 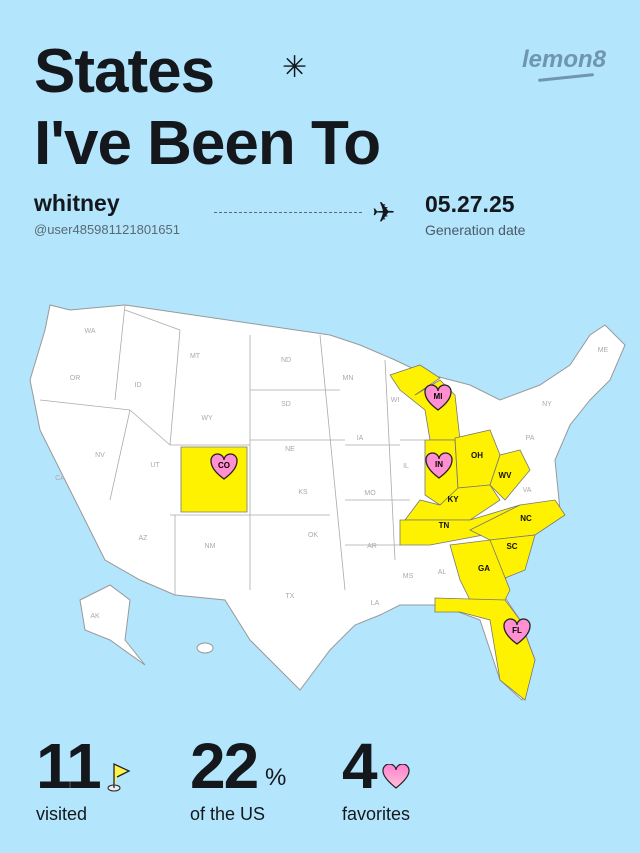 I want to click on state-WV, so click(x=510, y=475).